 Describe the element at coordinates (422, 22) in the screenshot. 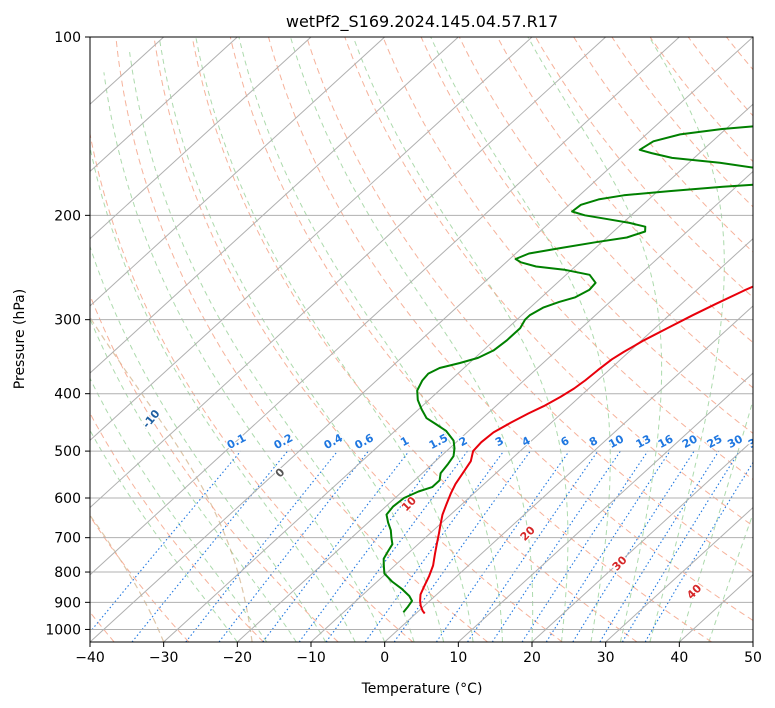

I see `chart-title: wetPf2_S169.2024.145.04.57.R17` at that location.